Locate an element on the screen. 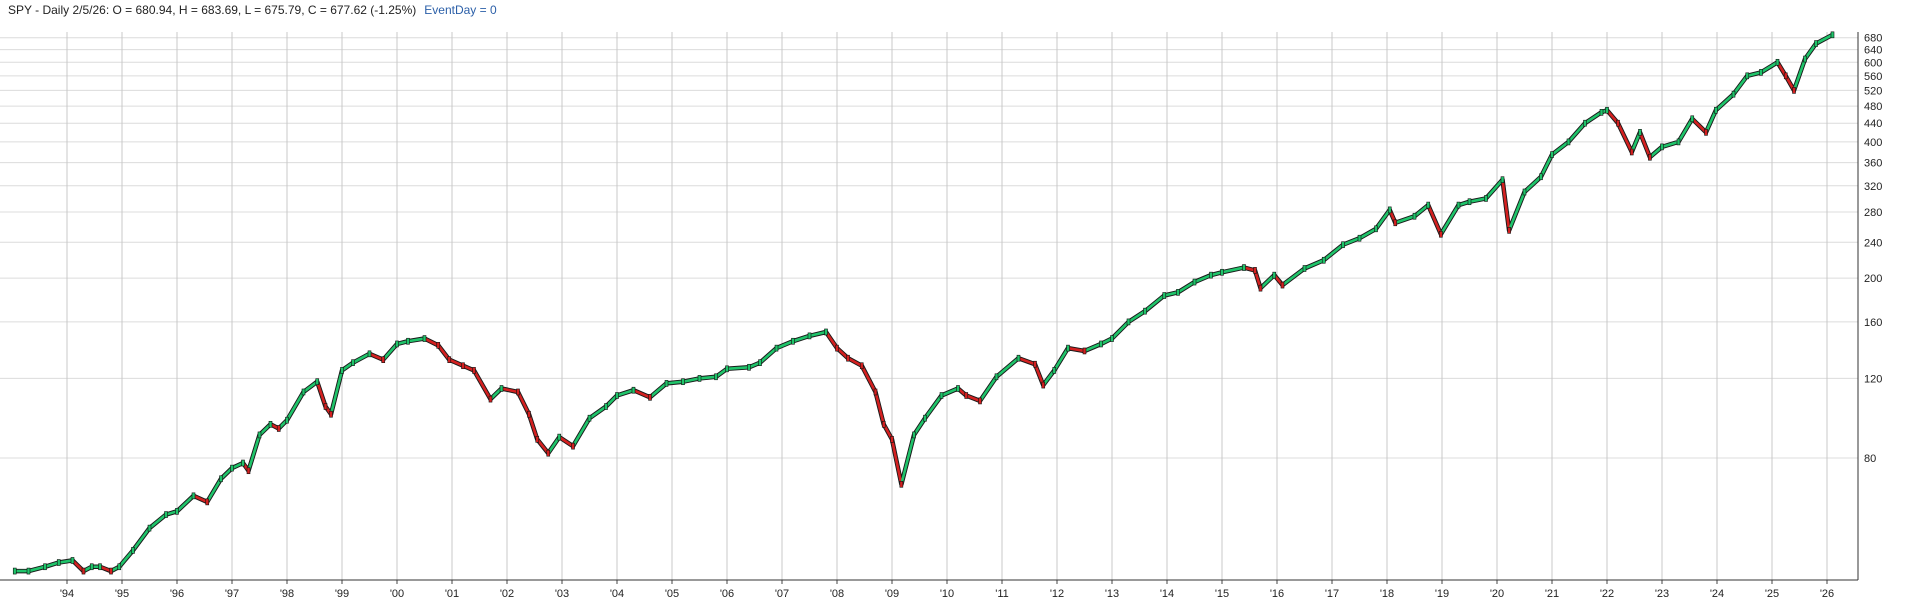 The width and height of the screenshot is (1906, 605). event-day-label: EventDay = 0 is located at coordinates (460, 10).